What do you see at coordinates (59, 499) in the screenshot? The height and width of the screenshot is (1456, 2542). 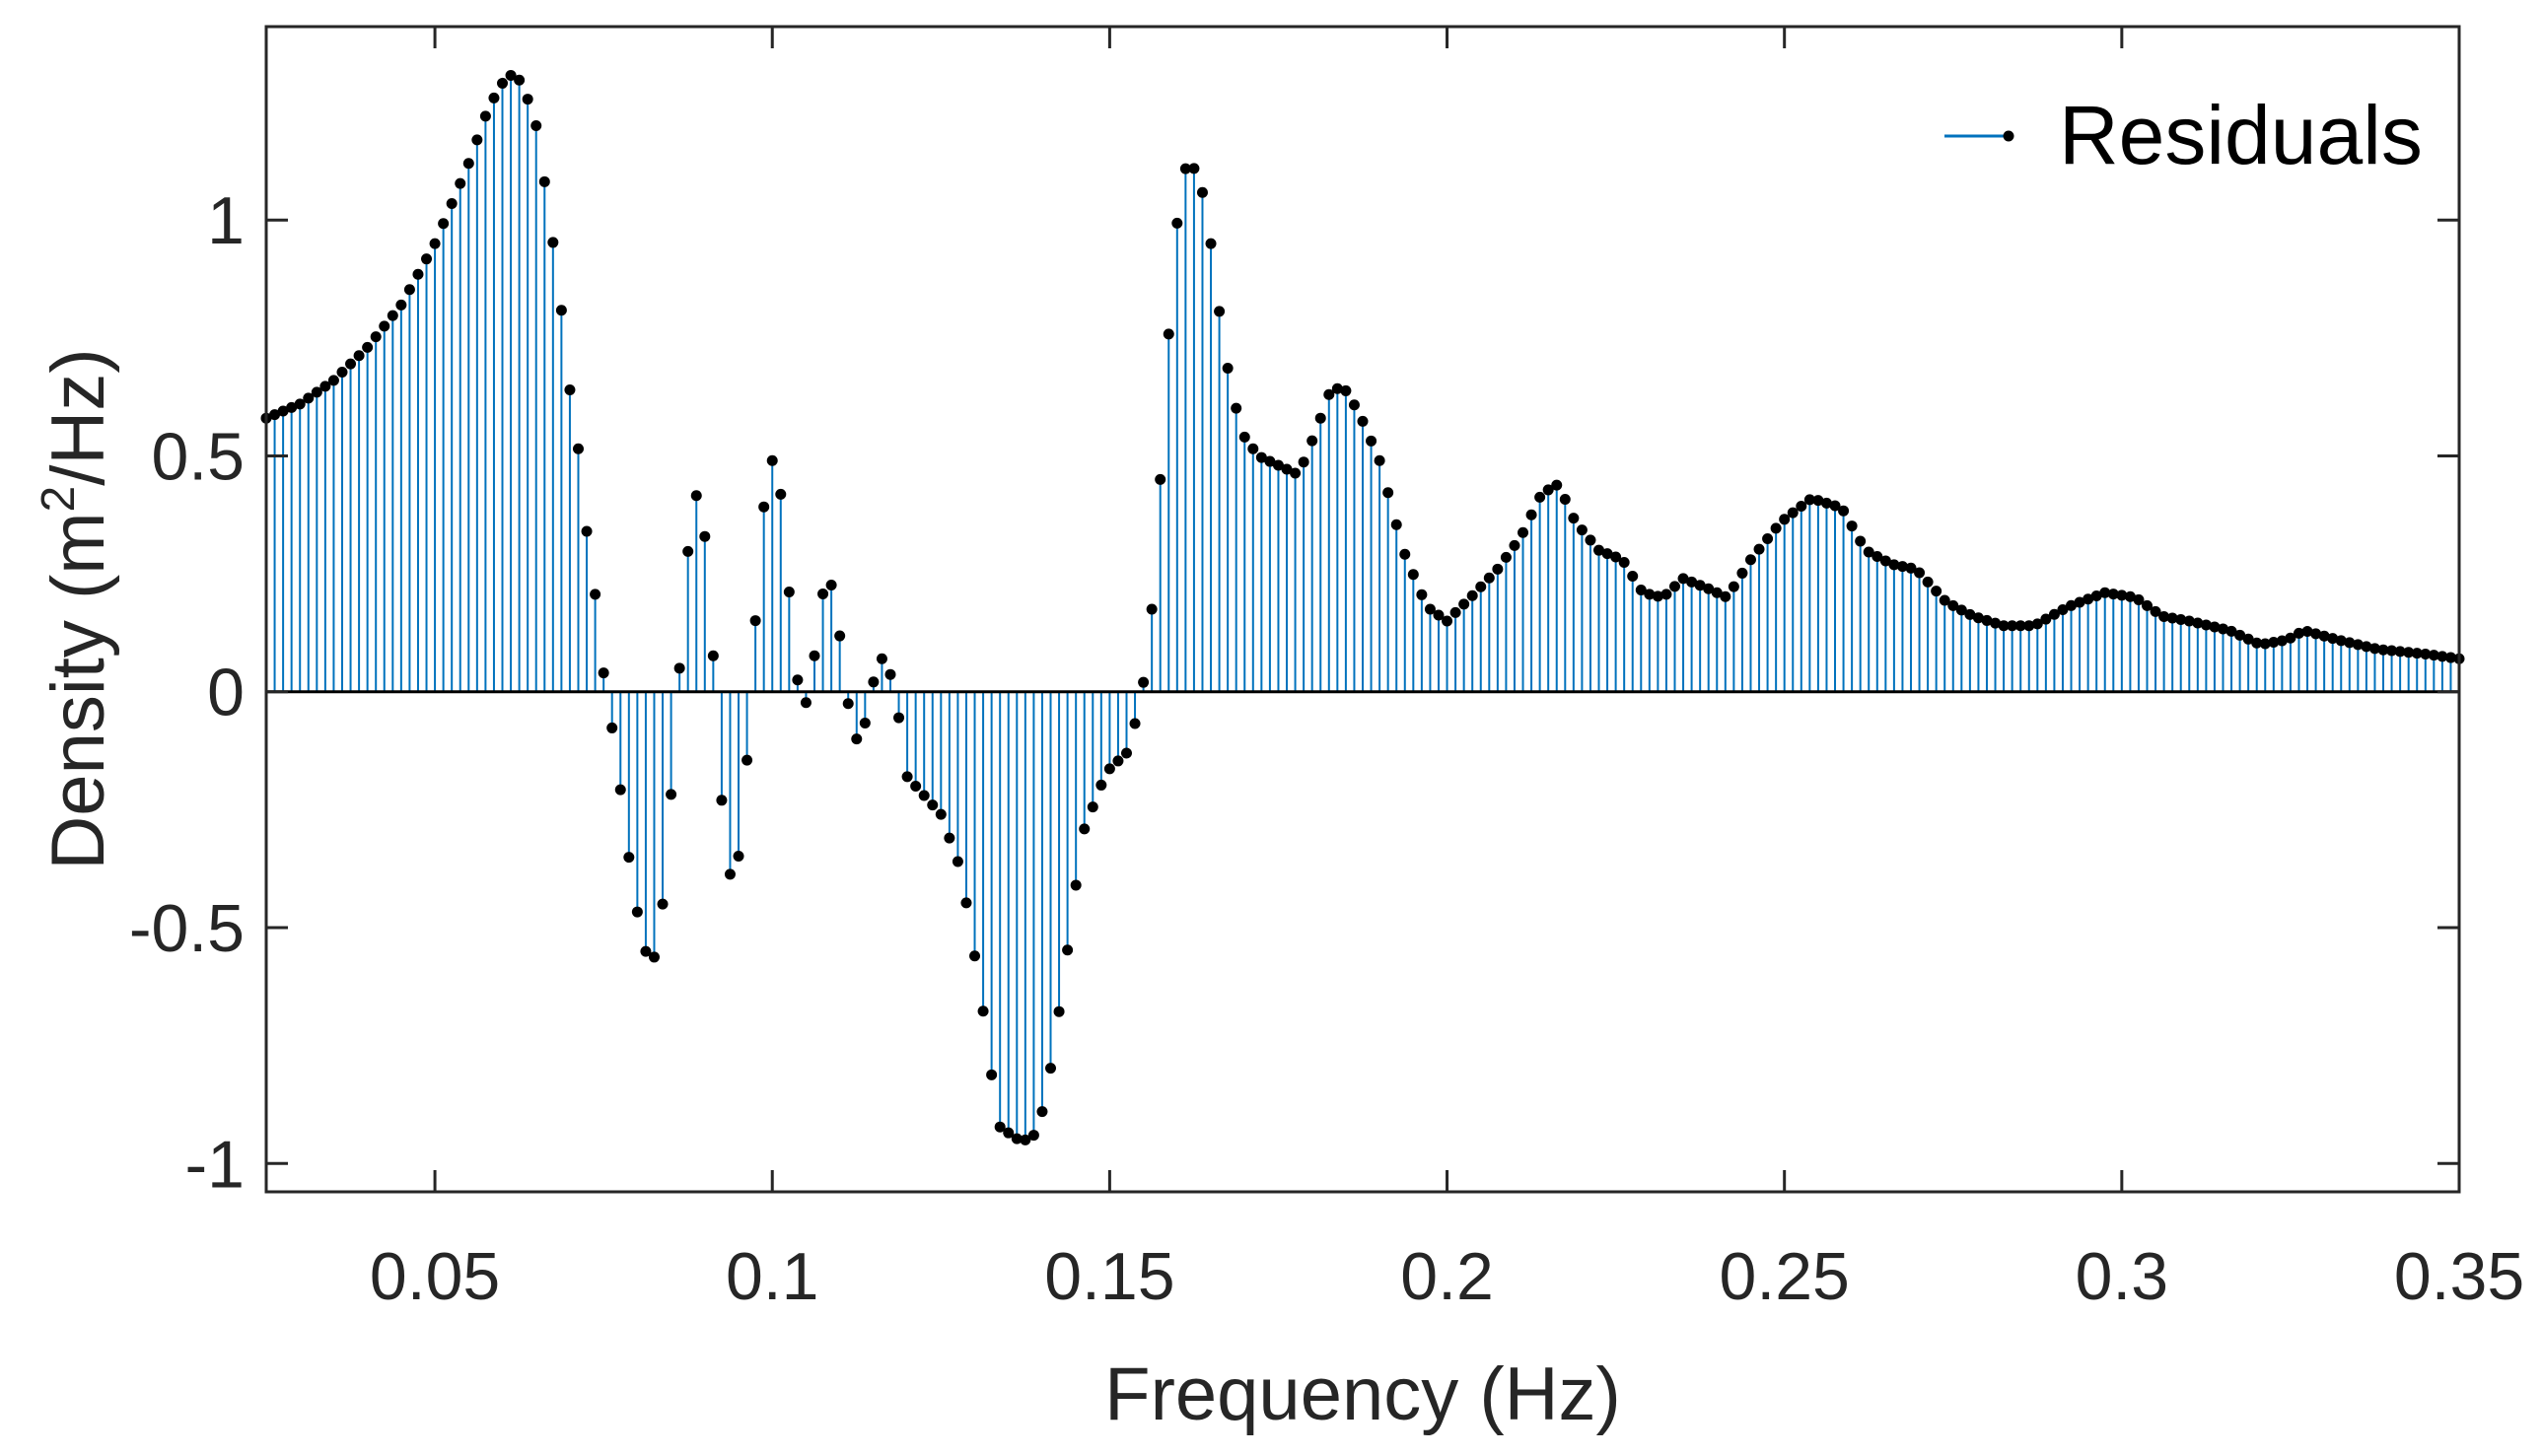 I see `y-axis-label-superscript: 2` at bounding box center [59, 499].